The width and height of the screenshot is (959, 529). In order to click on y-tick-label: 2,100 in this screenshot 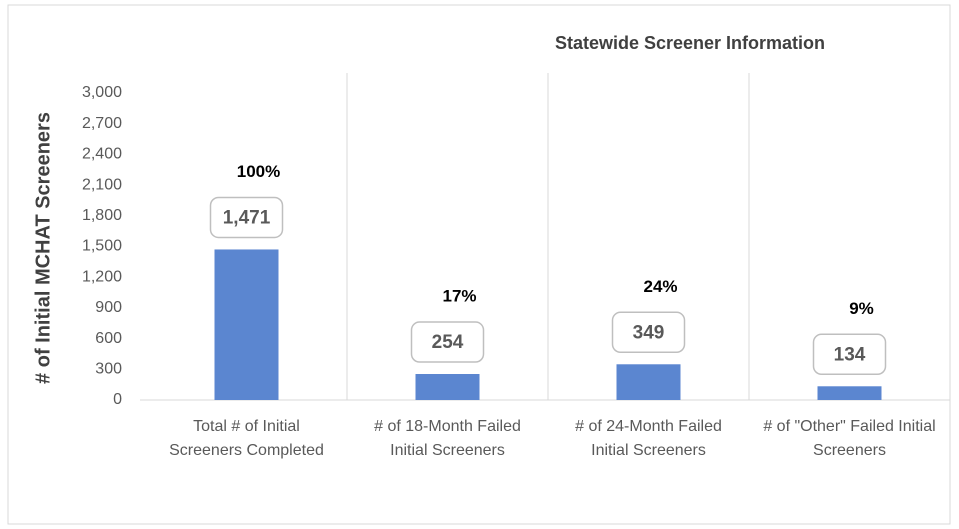, I will do `click(102, 184)`.